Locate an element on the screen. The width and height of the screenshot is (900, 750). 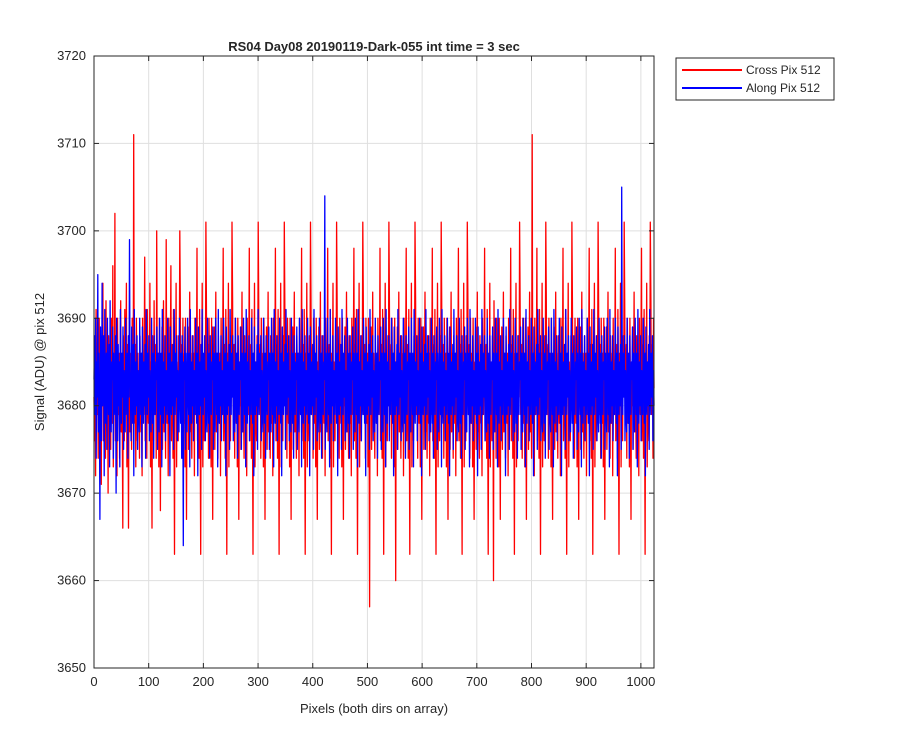
x-tick-label: 800 is located at coordinates (532, 681).